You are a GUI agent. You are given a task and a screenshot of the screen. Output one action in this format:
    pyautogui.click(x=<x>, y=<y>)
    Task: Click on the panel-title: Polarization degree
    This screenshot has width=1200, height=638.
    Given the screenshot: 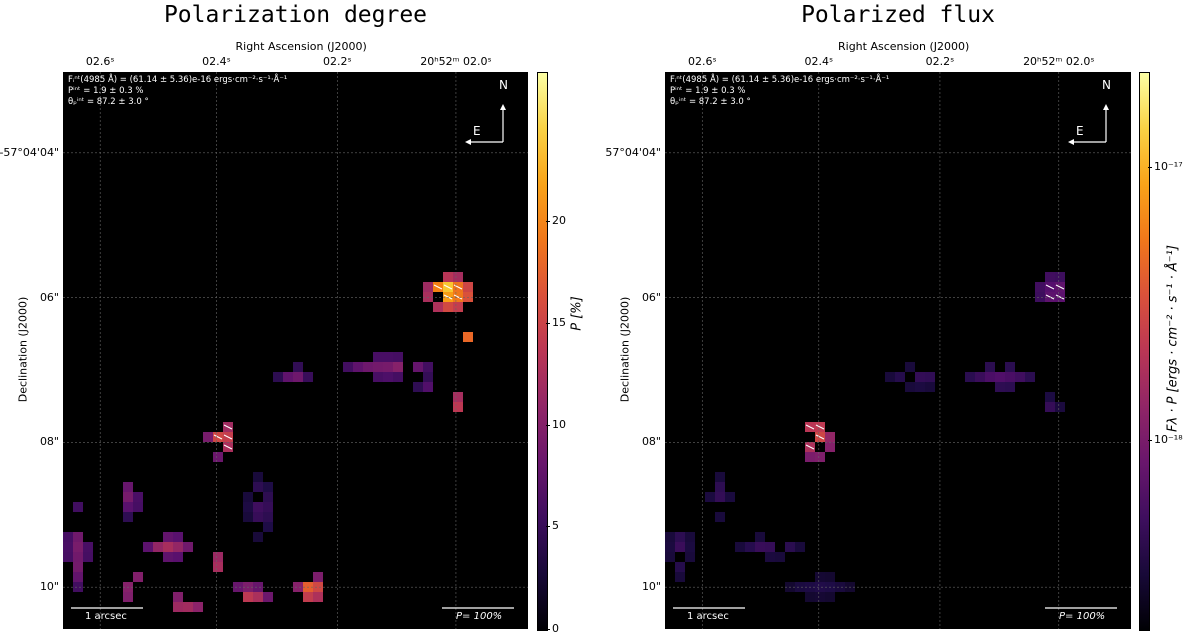 What is the action you would take?
    pyautogui.click(x=295, y=15)
    